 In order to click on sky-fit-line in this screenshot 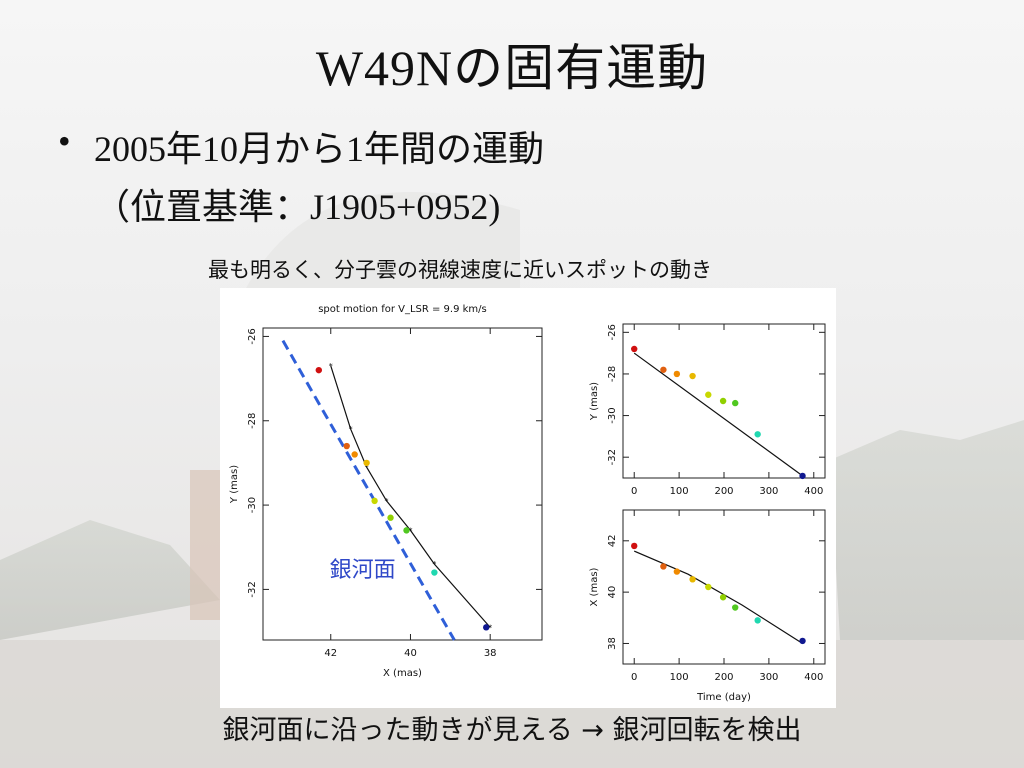, I will do `click(410, 496)`.